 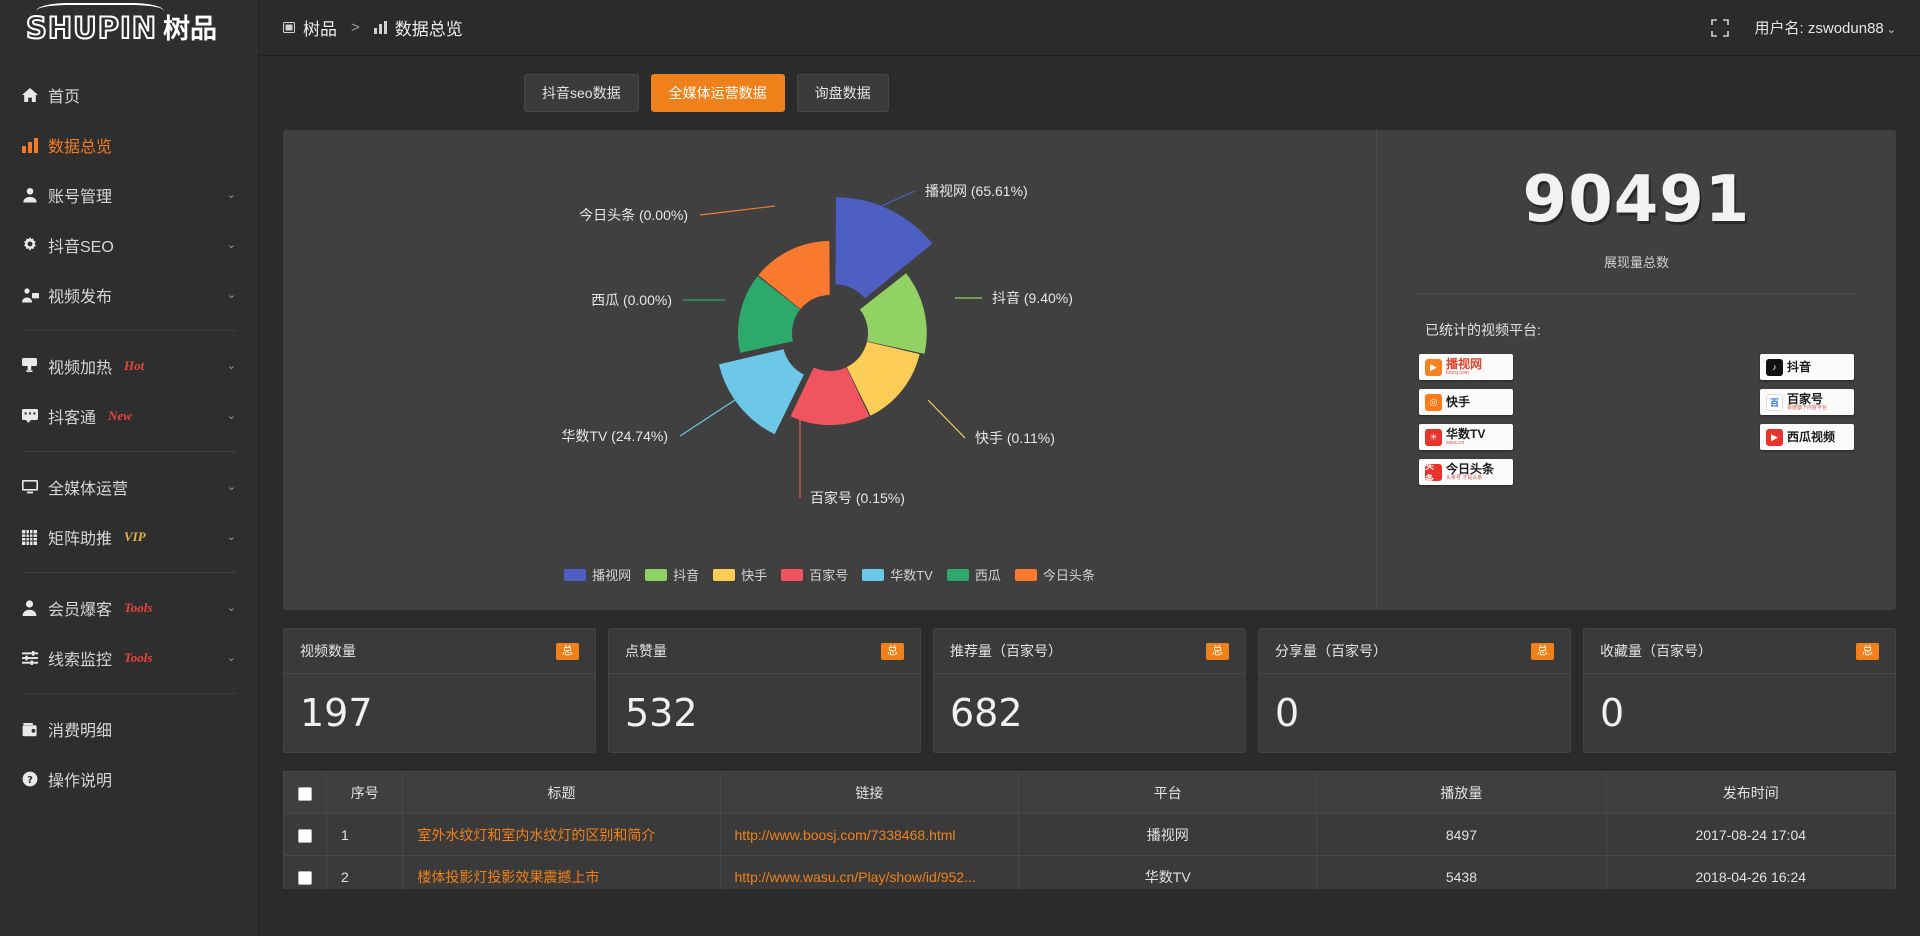 I want to click on sidebar-item-8: 全媒体运营 ⌄, so click(x=129, y=487).